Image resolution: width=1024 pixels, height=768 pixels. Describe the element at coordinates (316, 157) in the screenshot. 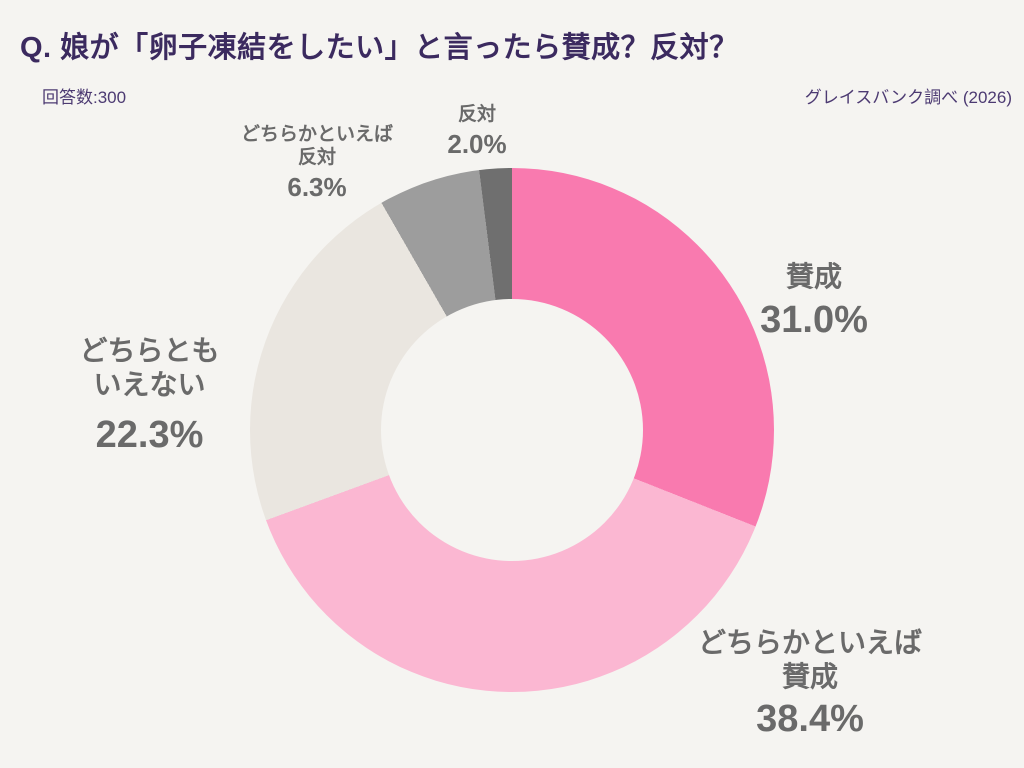

I see `label-somewhat-oppose-line2: 反対` at that location.